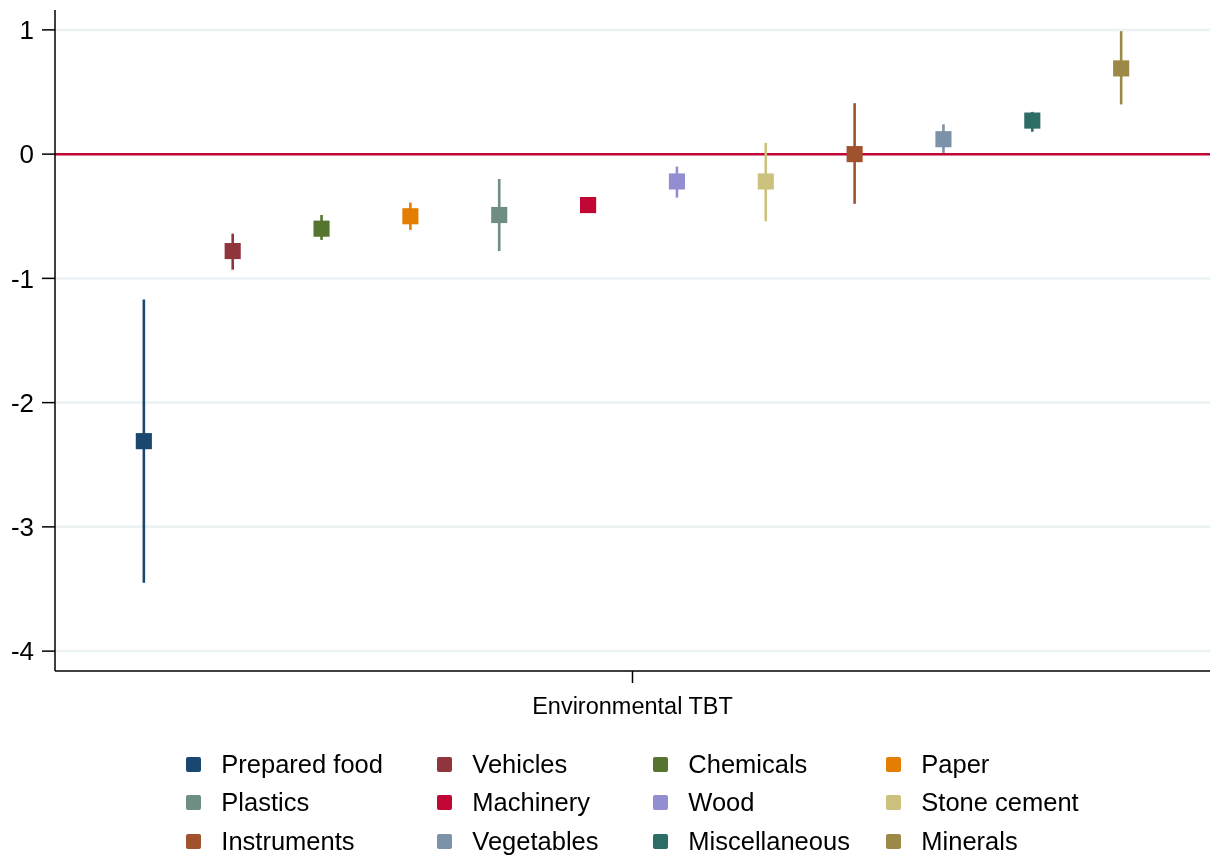  Describe the element at coordinates (22, 527) in the screenshot. I see `y-tick-label: -3` at that location.